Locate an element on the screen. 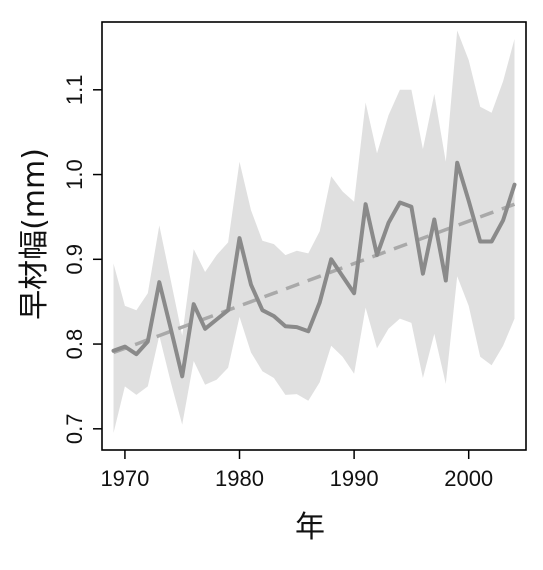 This screenshot has height=570, width=543. y-tick-label: 1.1 is located at coordinates (74, 90).